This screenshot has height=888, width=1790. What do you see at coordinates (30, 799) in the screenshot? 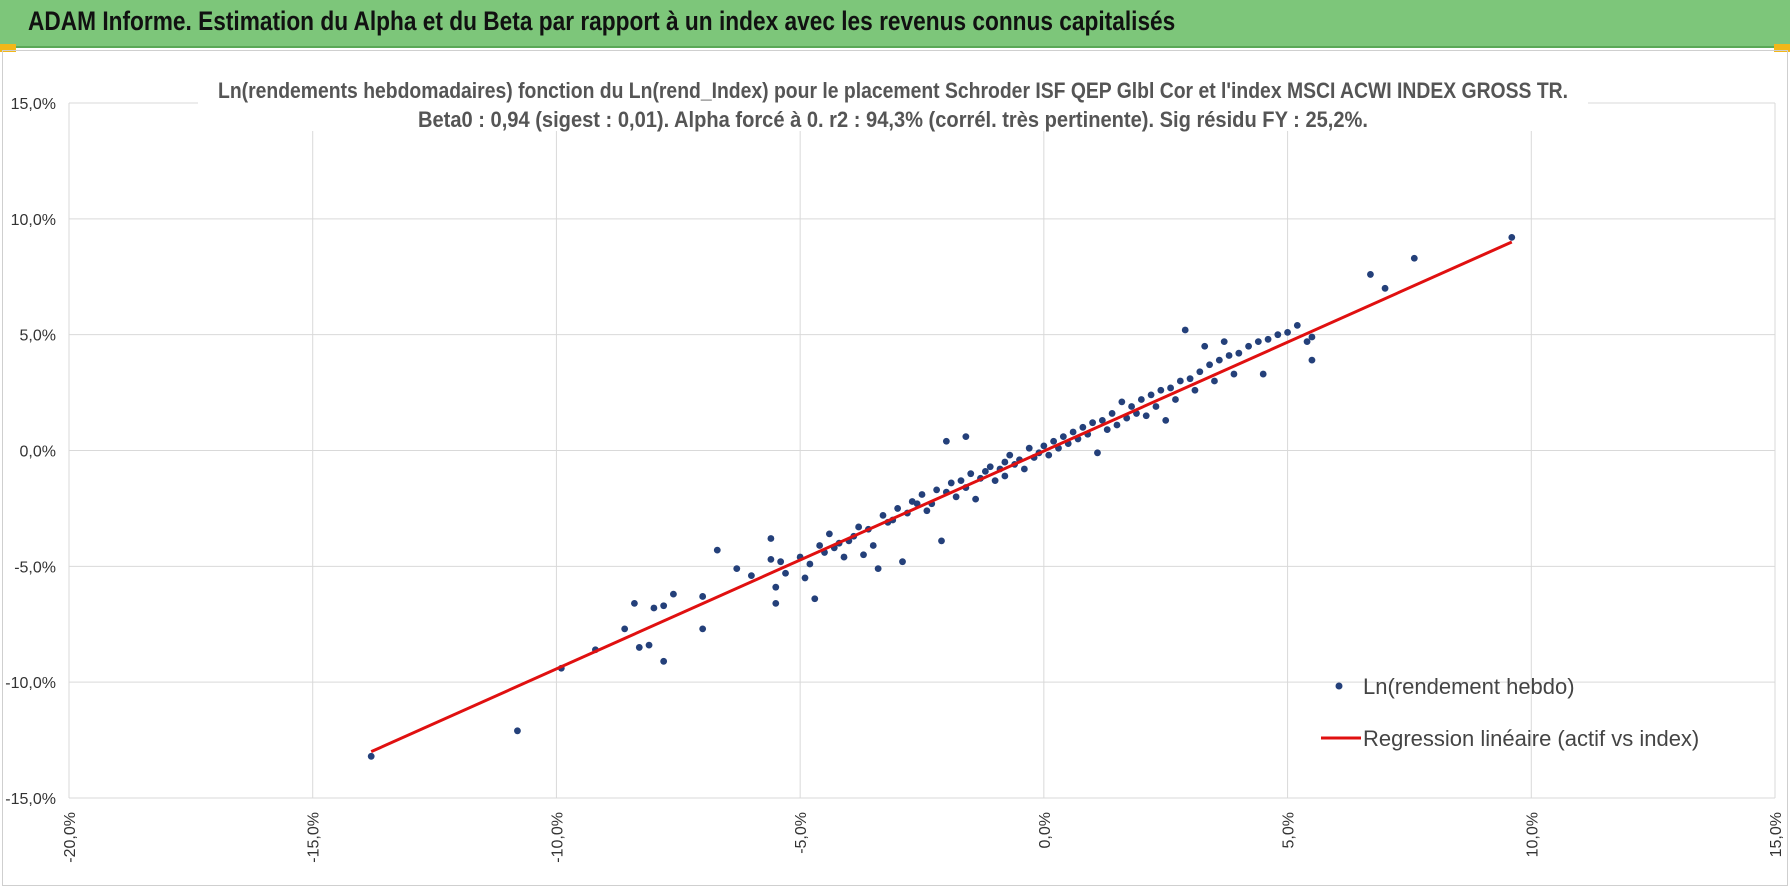
I see `y-tick-label: -15,0%` at bounding box center [30, 799].